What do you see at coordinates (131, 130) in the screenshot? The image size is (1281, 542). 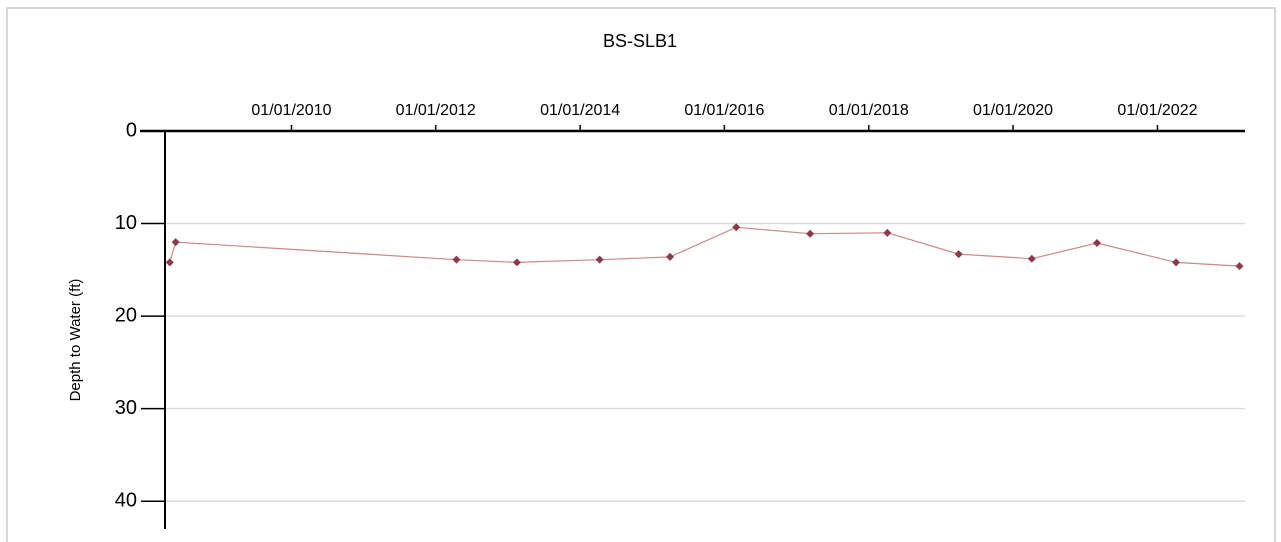 I see `y-tick-label: 0` at bounding box center [131, 130].